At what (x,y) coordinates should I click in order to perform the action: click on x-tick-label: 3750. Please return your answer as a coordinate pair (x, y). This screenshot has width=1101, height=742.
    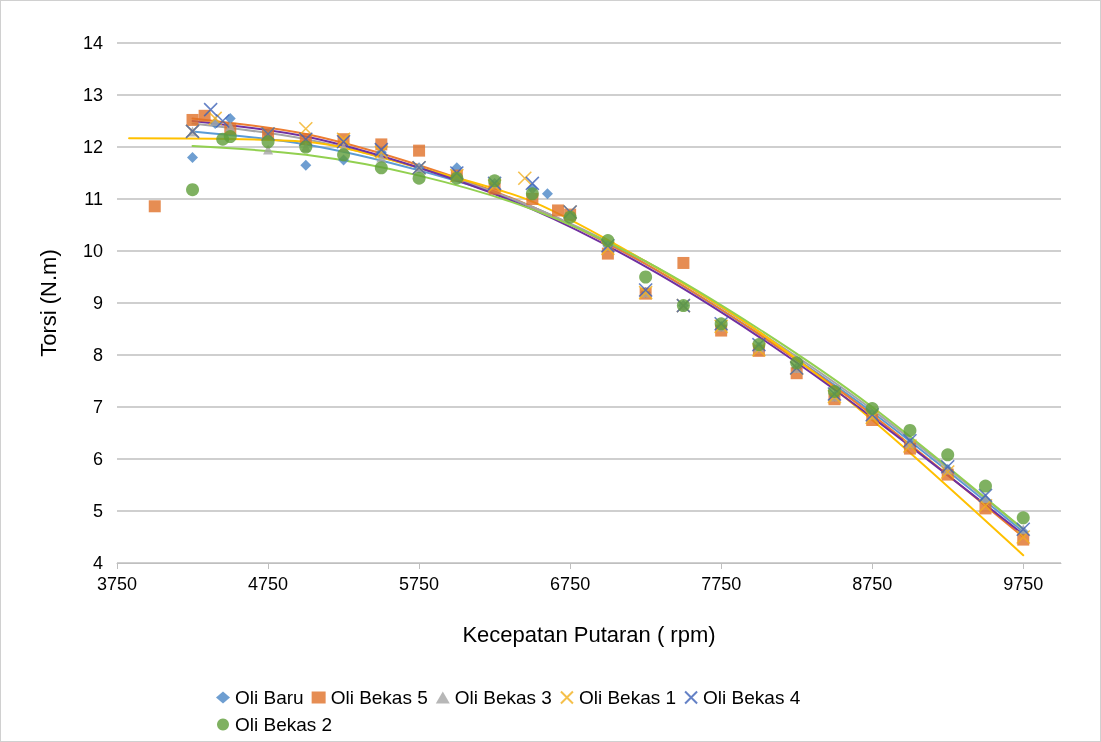
    Looking at the image, I should click on (117, 584).